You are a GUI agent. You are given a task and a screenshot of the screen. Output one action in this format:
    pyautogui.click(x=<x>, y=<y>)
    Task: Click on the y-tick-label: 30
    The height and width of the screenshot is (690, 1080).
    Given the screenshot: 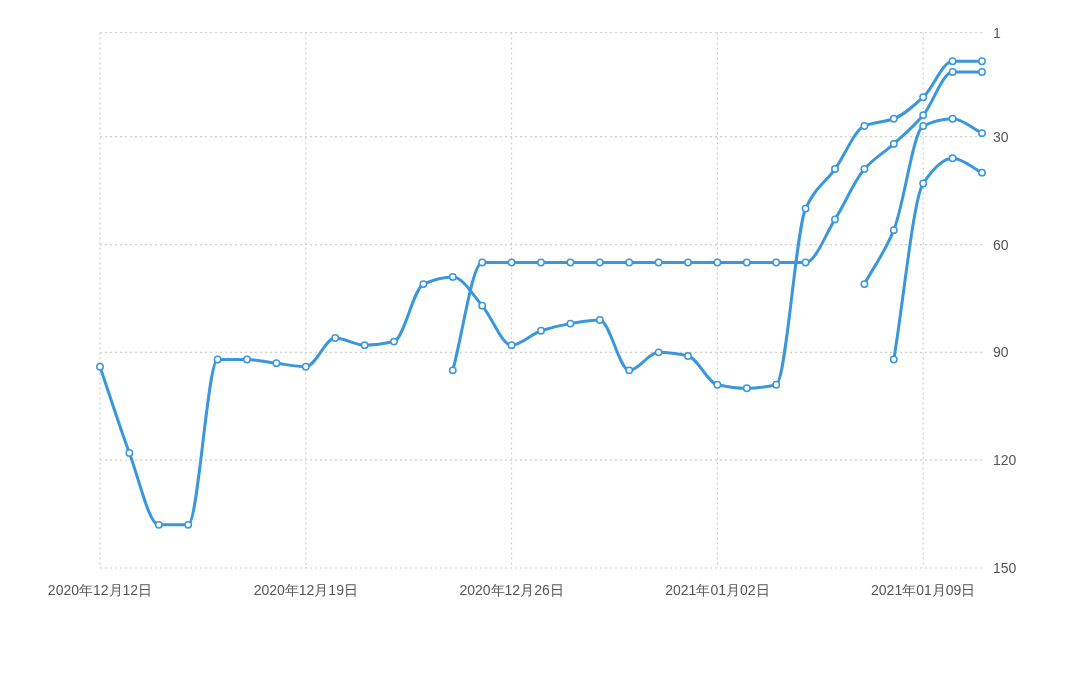 What is the action you would take?
    pyautogui.click(x=1001, y=136)
    